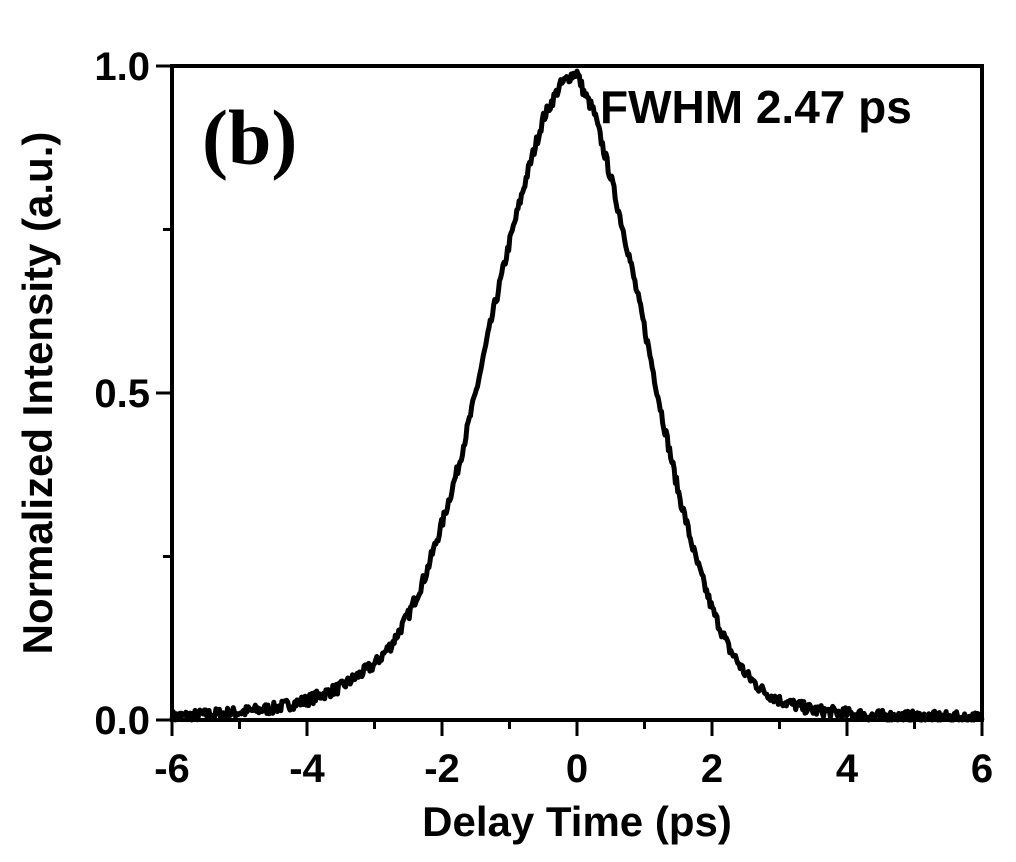  What do you see at coordinates (577, 769) in the screenshot?
I see `x-tick-label: 0` at bounding box center [577, 769].